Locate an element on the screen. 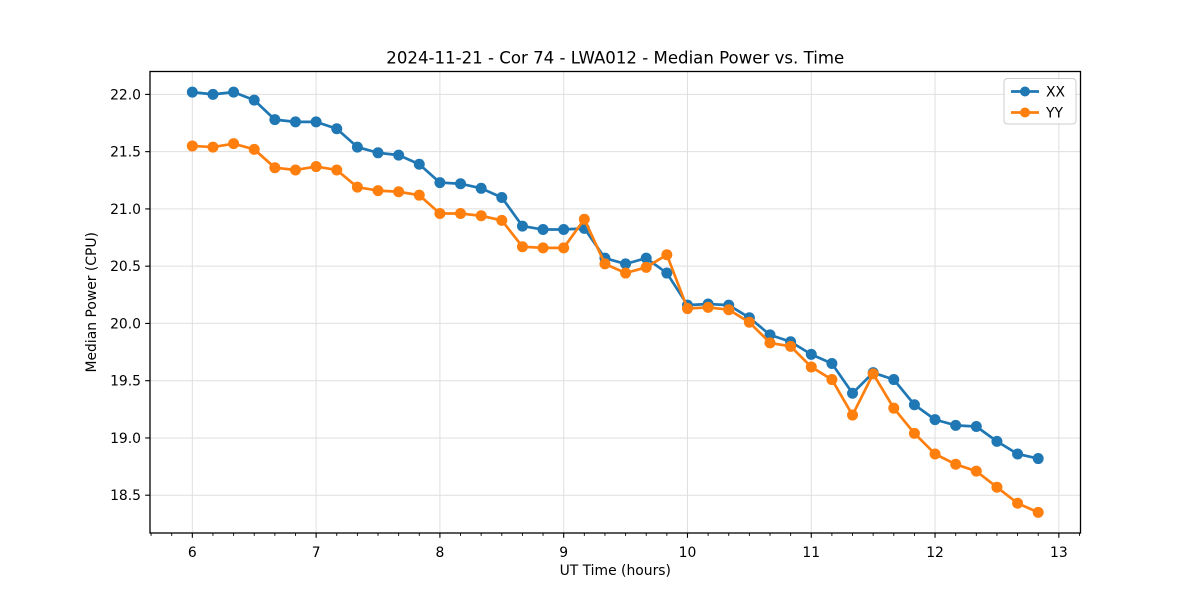 This screenshot has width=1200, height=600. legend-label-yy: YY is located at coordinates (1054, 113).